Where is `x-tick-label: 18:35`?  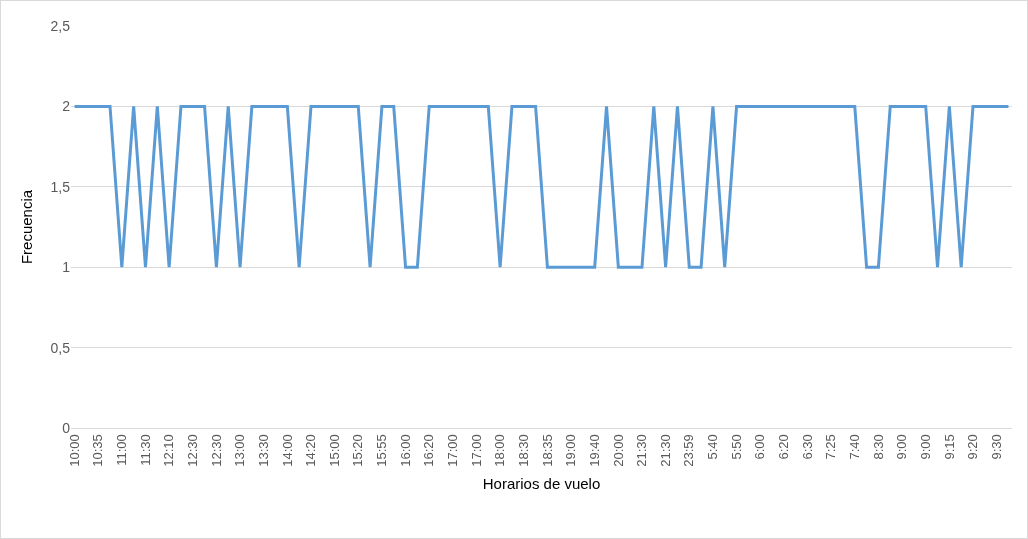 x-tick-label: 18:35 is located at coordinates (547, 450).